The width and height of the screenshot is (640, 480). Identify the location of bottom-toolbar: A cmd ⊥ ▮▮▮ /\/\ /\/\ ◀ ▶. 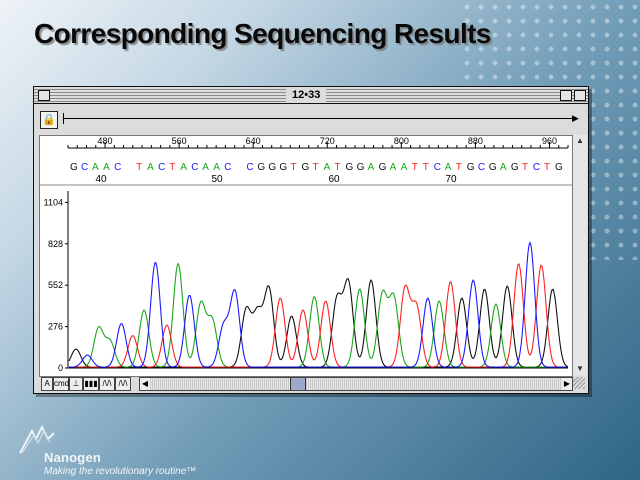
(306, 383).